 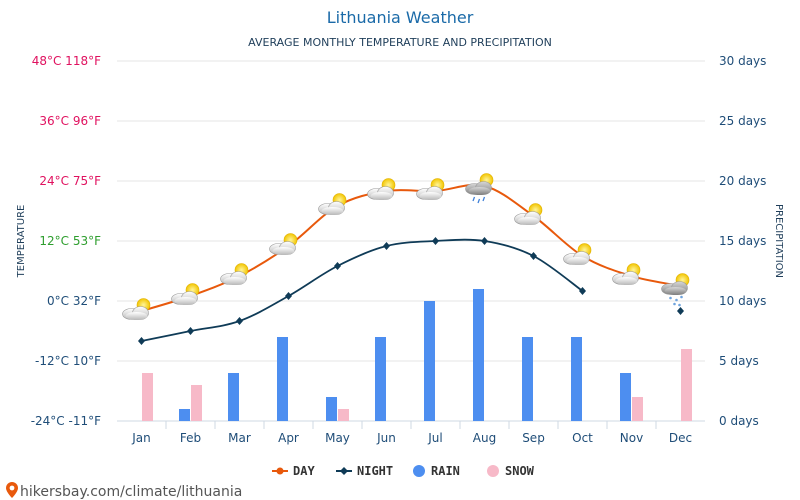 I want to click on legend-label: SNOW, so click(x=520, y=471).